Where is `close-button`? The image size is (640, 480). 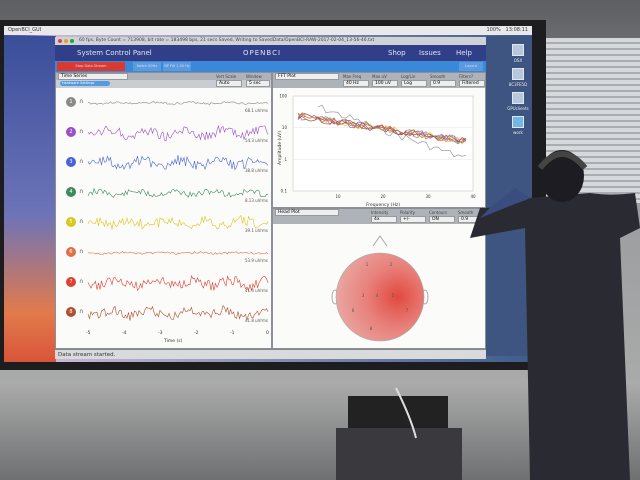 close-button is located at coordinates (60, 41).